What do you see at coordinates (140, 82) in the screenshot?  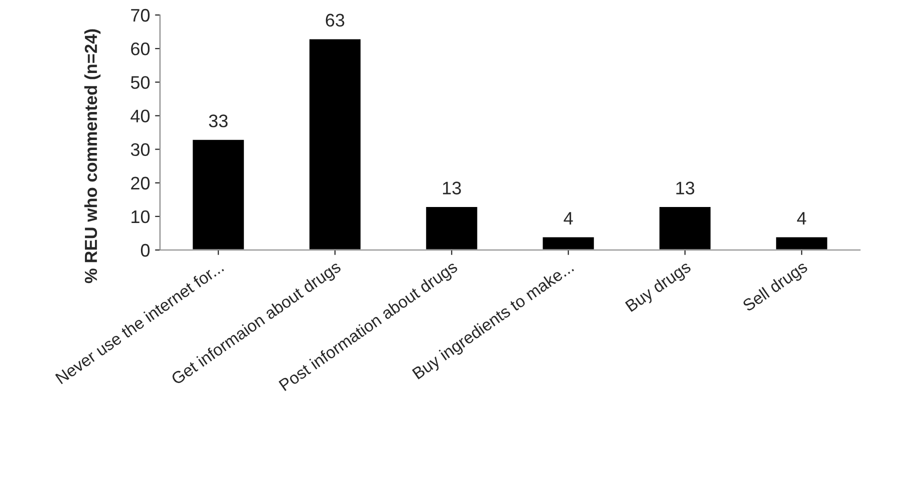 I see `y-tick-label: 50` at bounding box center [140, 82].